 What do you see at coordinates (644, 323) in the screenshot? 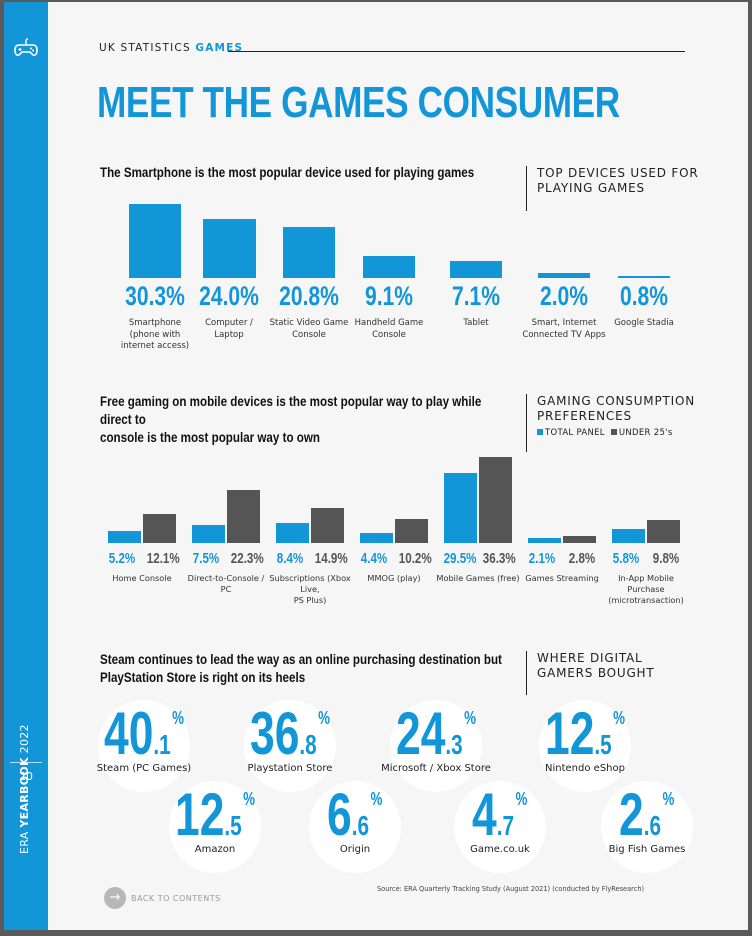
I see `device-label: Google Stadia` at bounding box center [644, 323].